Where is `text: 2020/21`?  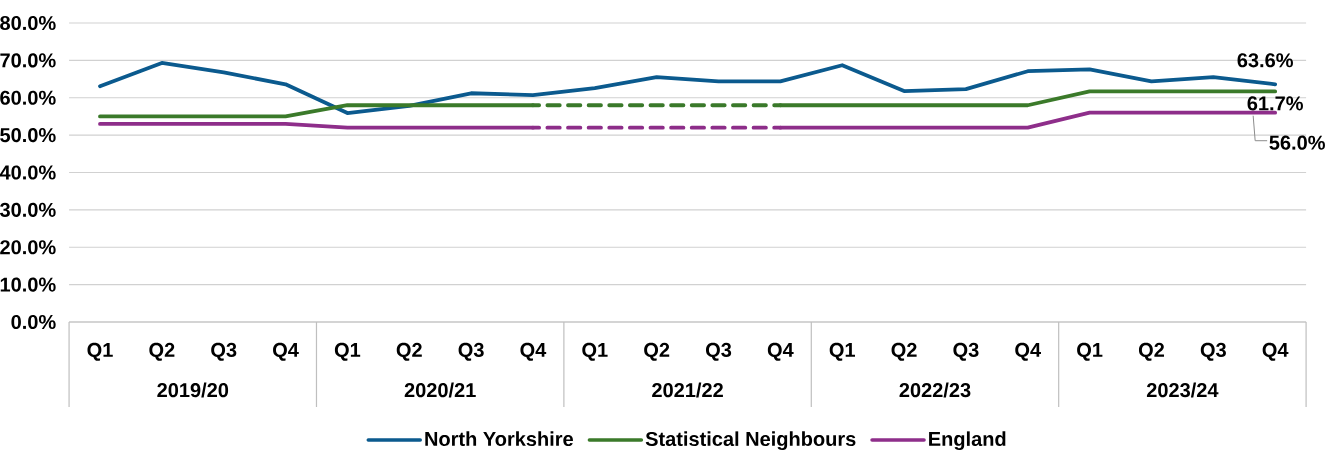
text: 2020/21 is located at coordinates (440, 390).